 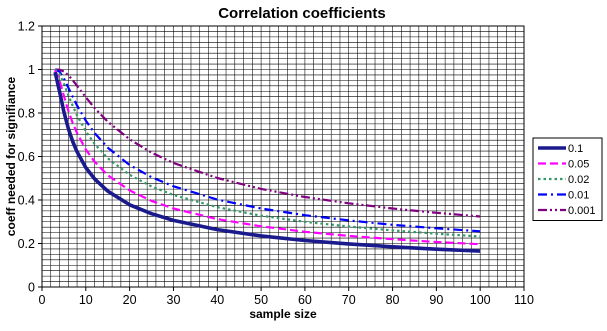 I want to click on x-tick-label: 100, so click(x=480, y=300).